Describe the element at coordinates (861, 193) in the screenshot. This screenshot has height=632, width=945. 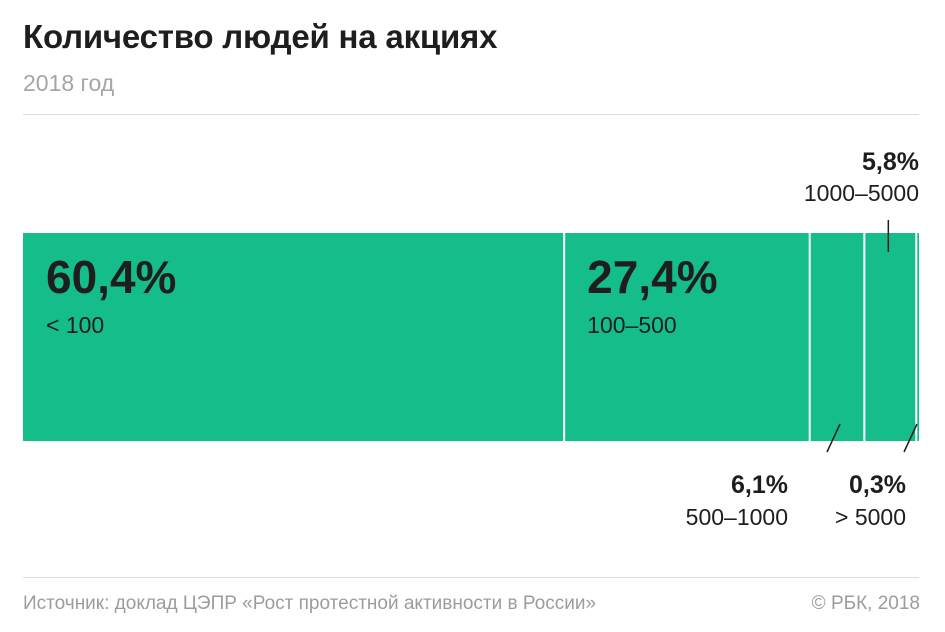
I see `category-label-4: 1000–5000` at that location.